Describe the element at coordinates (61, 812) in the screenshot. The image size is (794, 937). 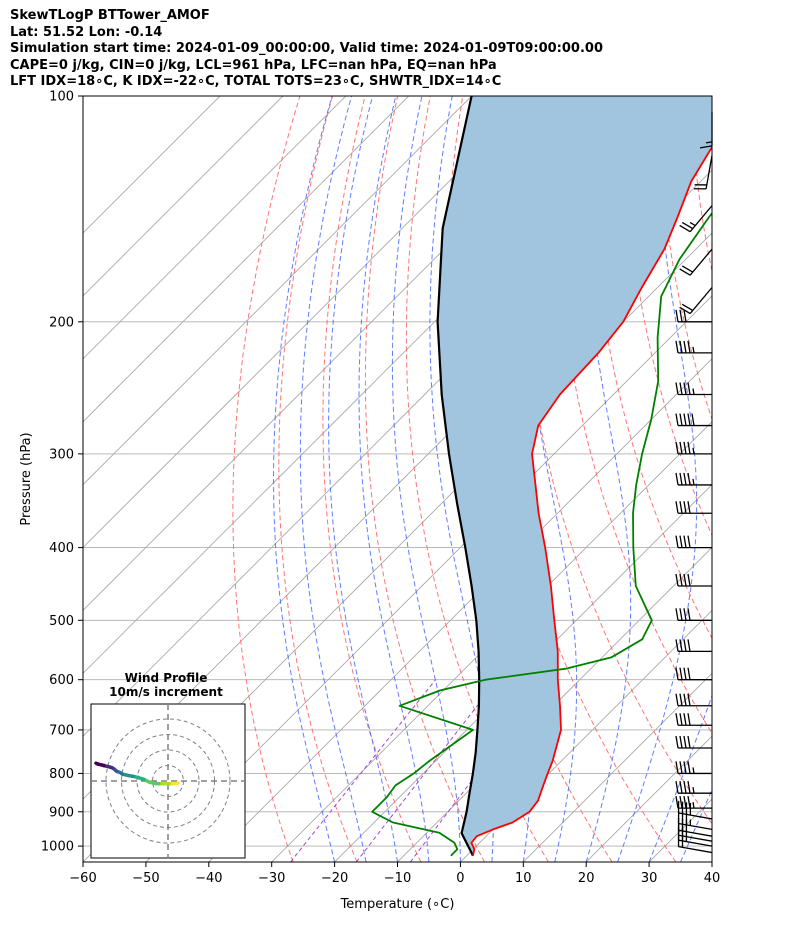
I see `y-tick-label: 900` at that location.